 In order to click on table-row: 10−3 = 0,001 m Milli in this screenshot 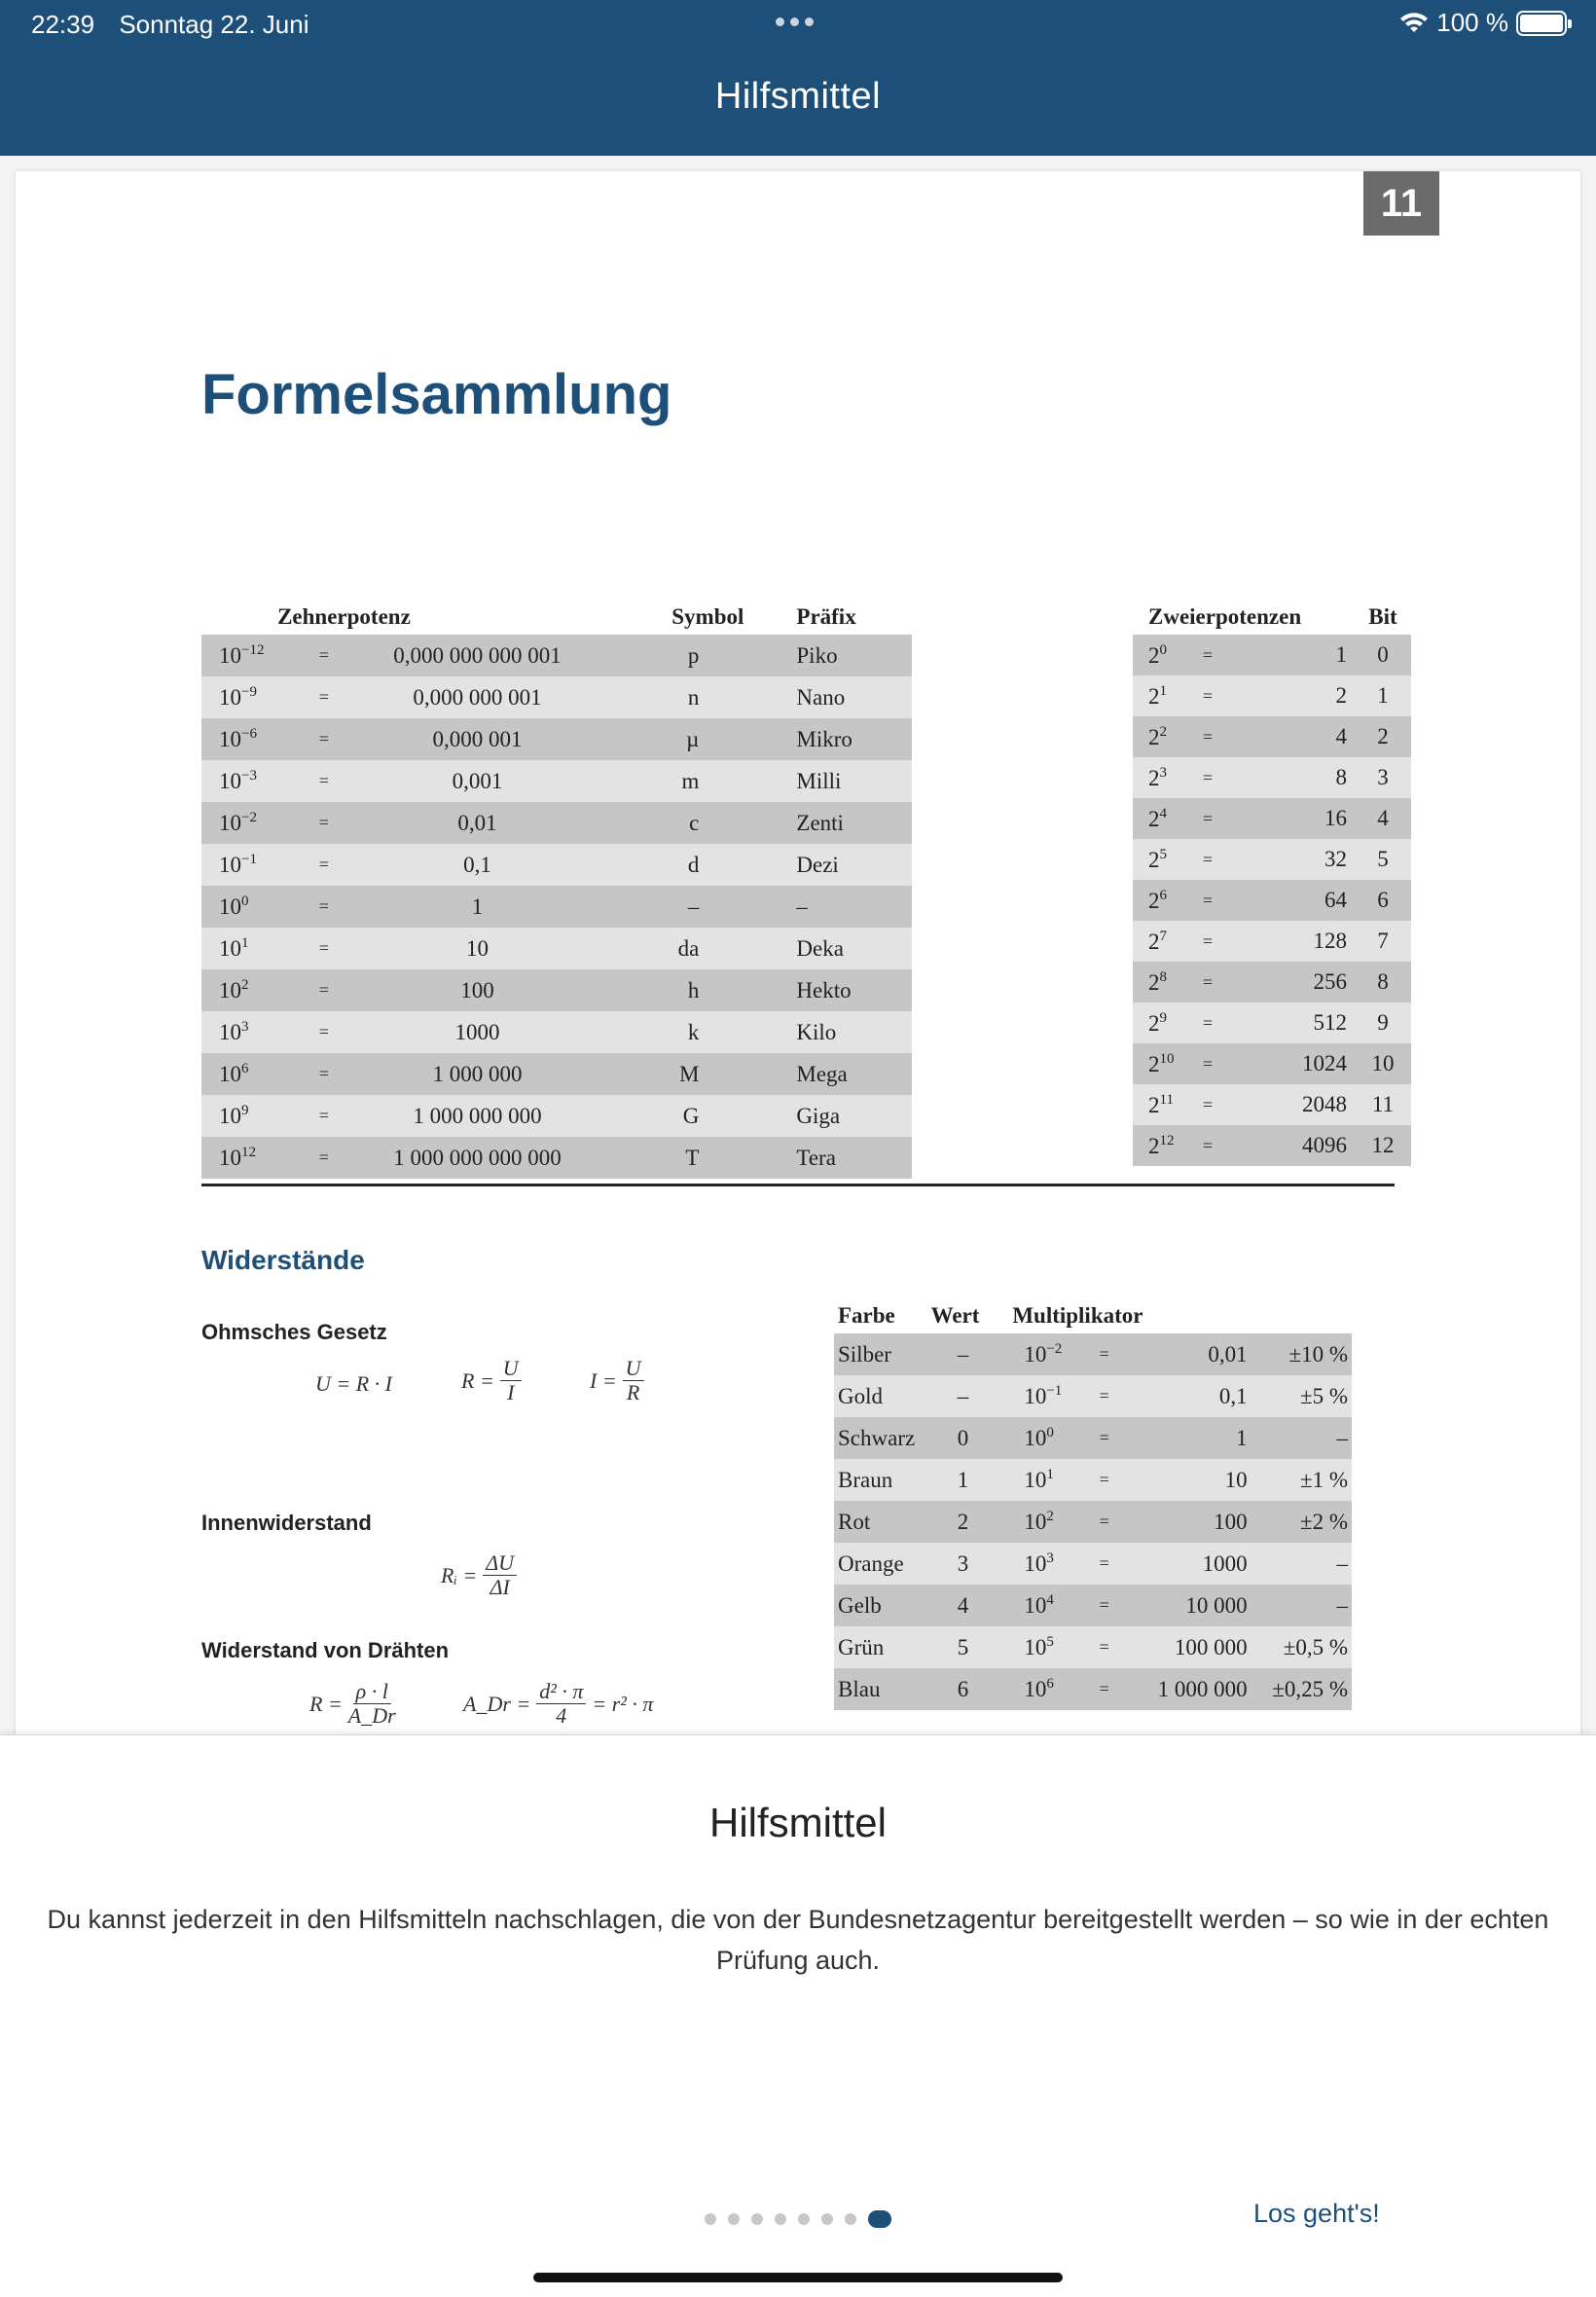, I will do `click(556, 781)`.